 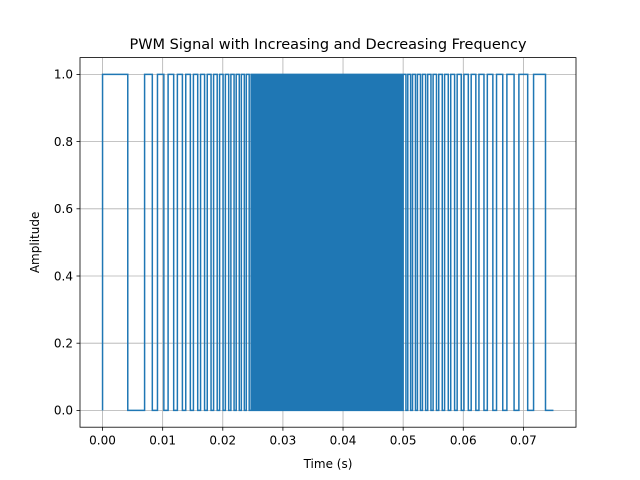 I want to click on y-tick-label: 0.8, so click(x=63, y=142).